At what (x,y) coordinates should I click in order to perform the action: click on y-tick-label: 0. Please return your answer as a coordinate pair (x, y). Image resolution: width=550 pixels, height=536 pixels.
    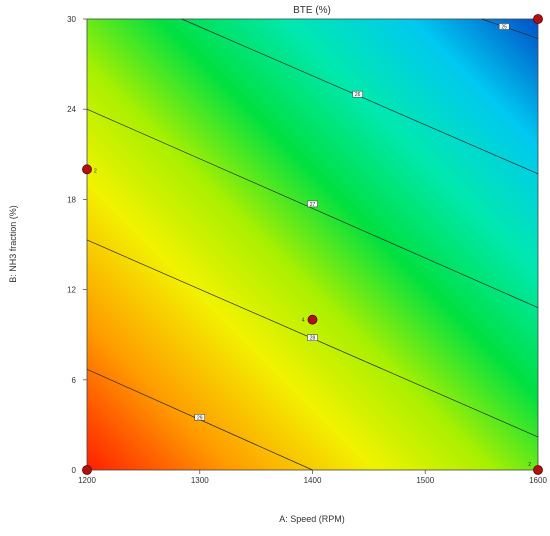
    Looking at the image, I should click on (74, 470).